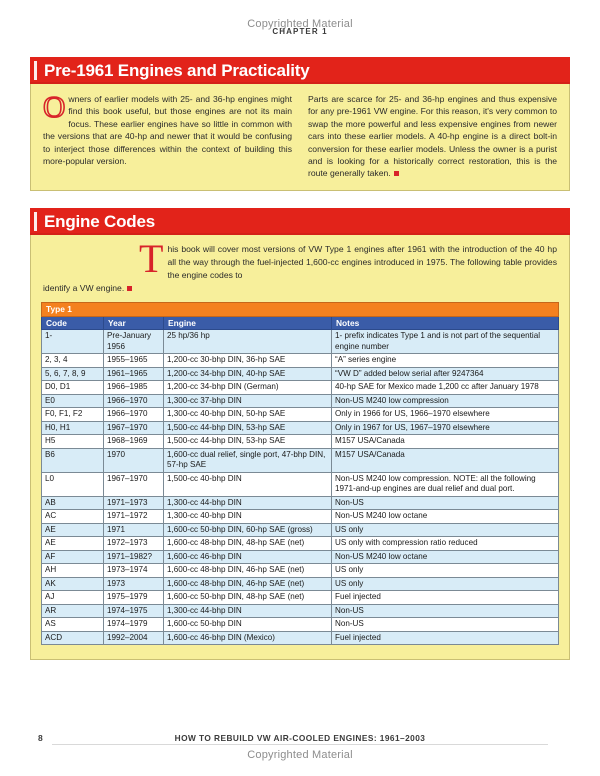  What do you see at coordinates (133, 502) in the screenshot?
I see `cell-year: 1971–1973` at bounding box center [133, 502].